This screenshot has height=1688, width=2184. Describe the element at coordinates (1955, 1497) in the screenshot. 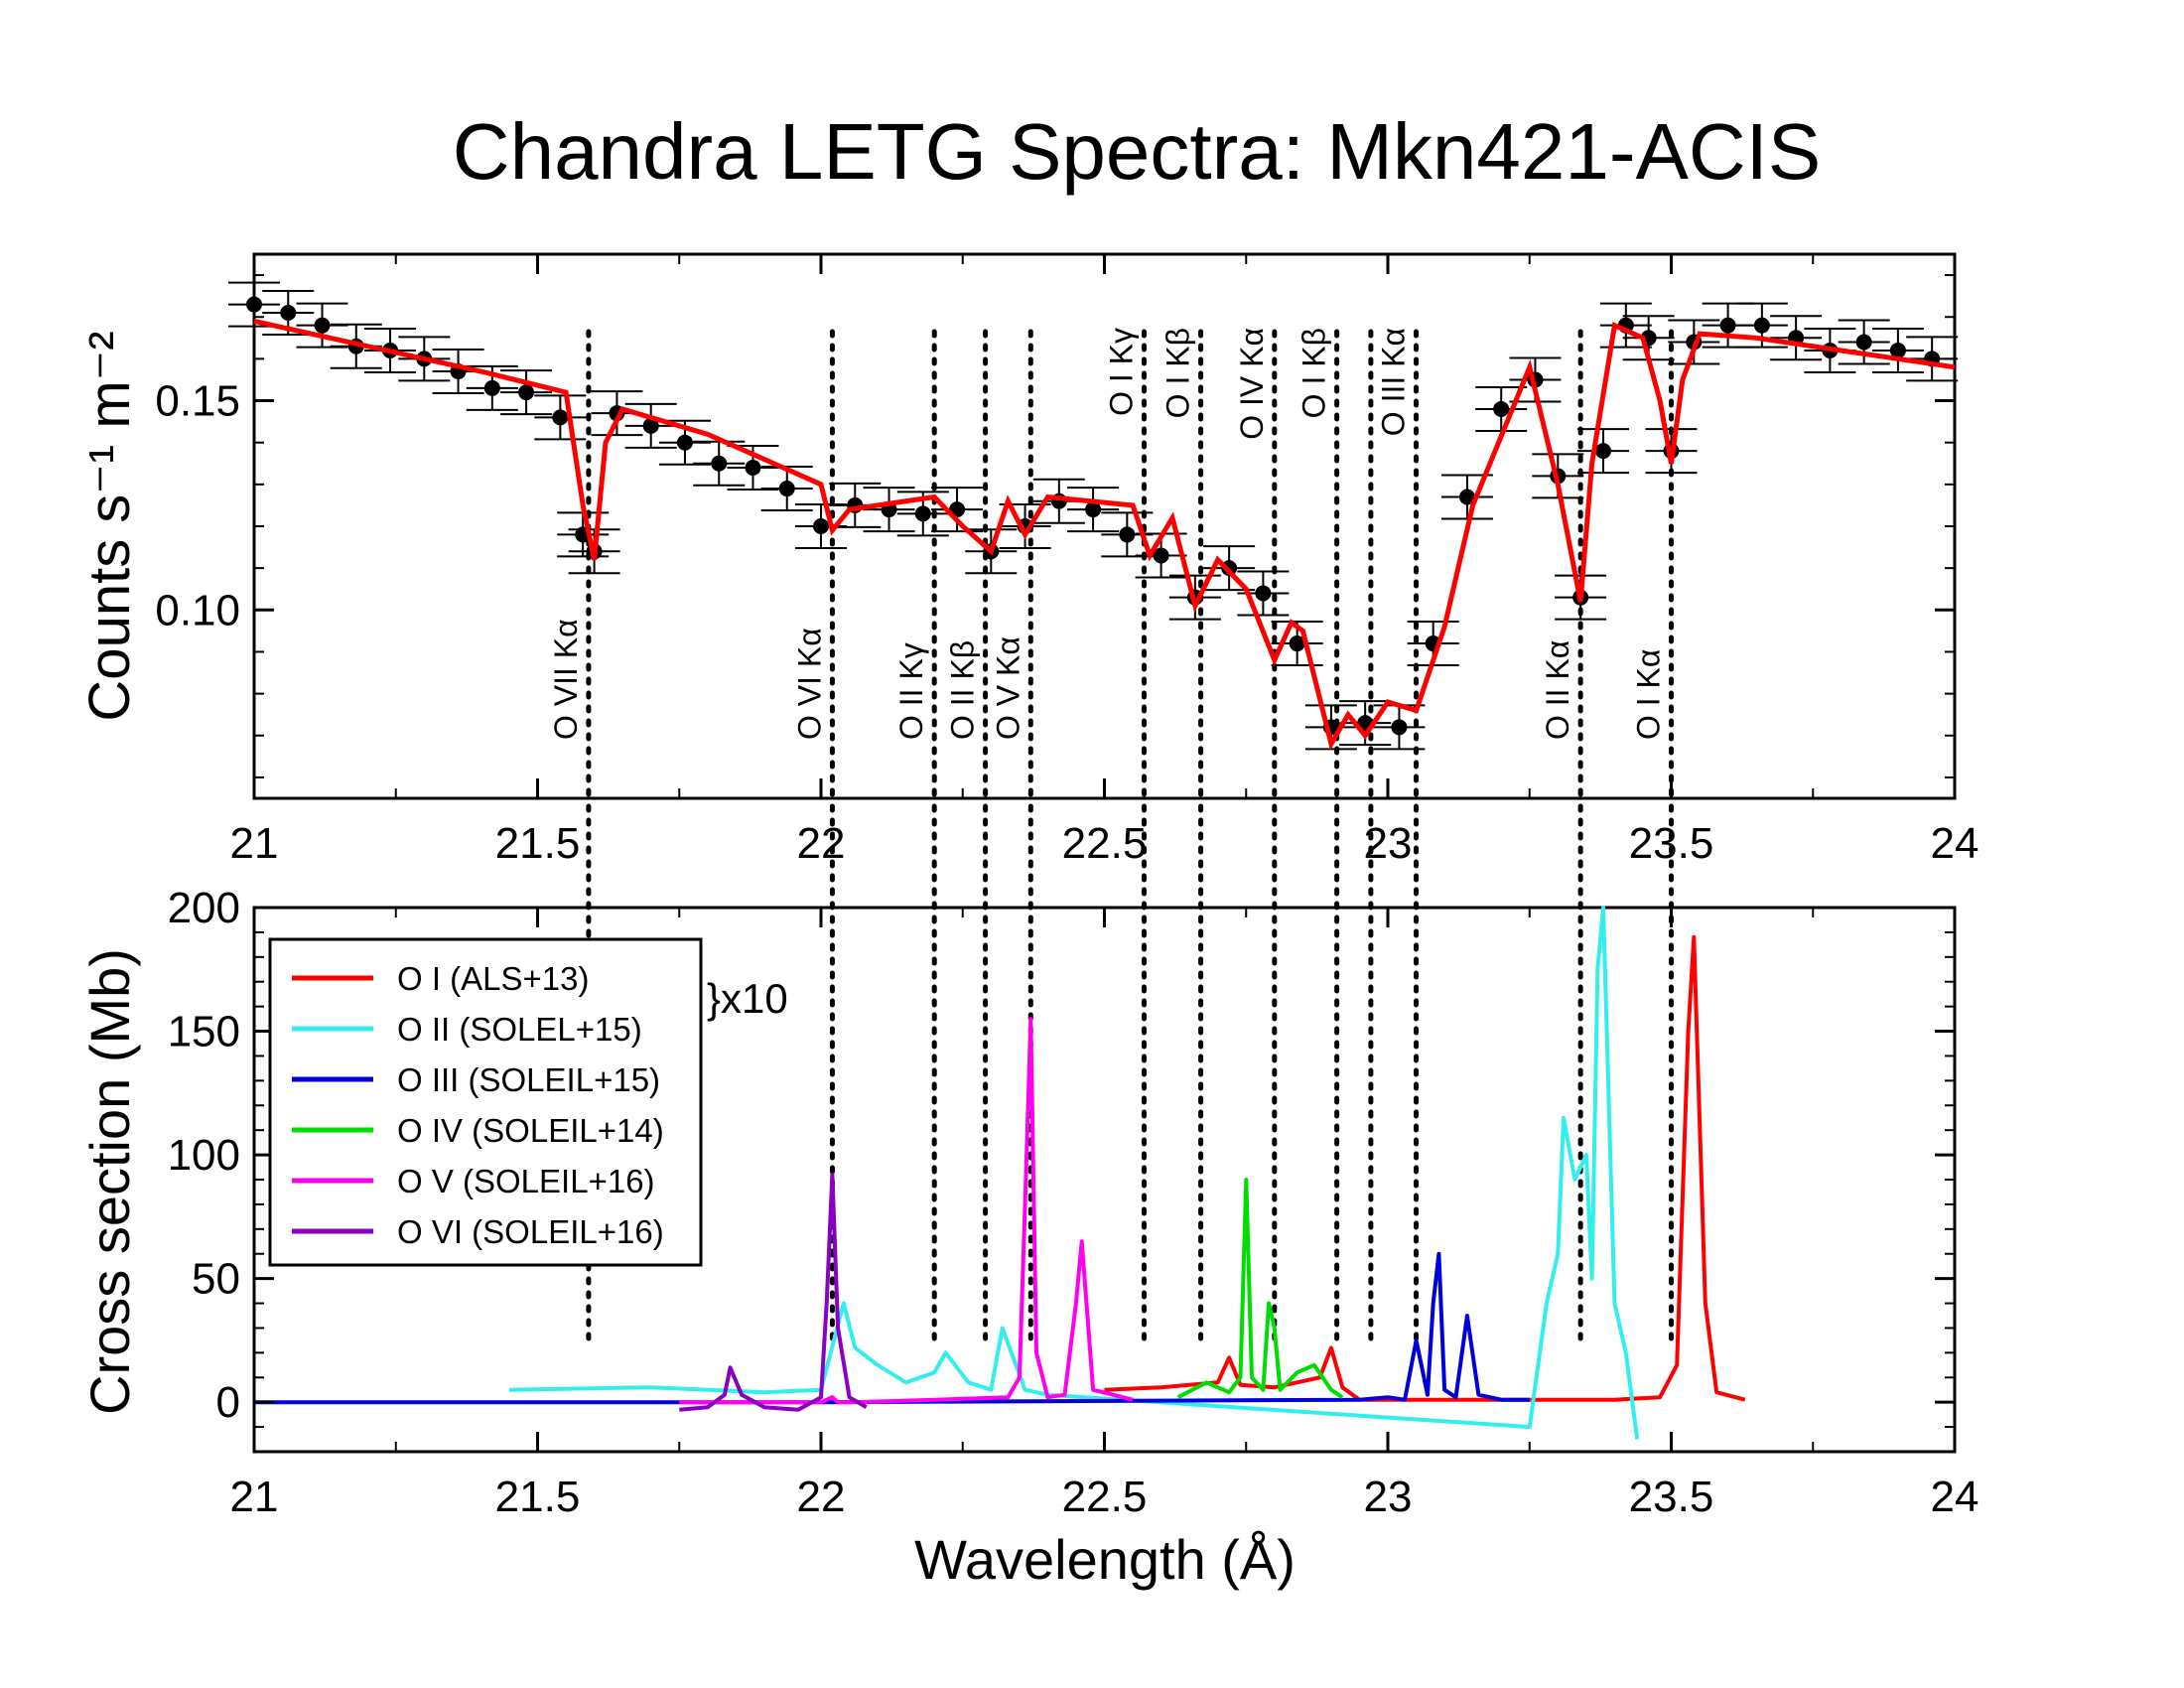

I see `bottom-x-tick-label: 24` at that location.